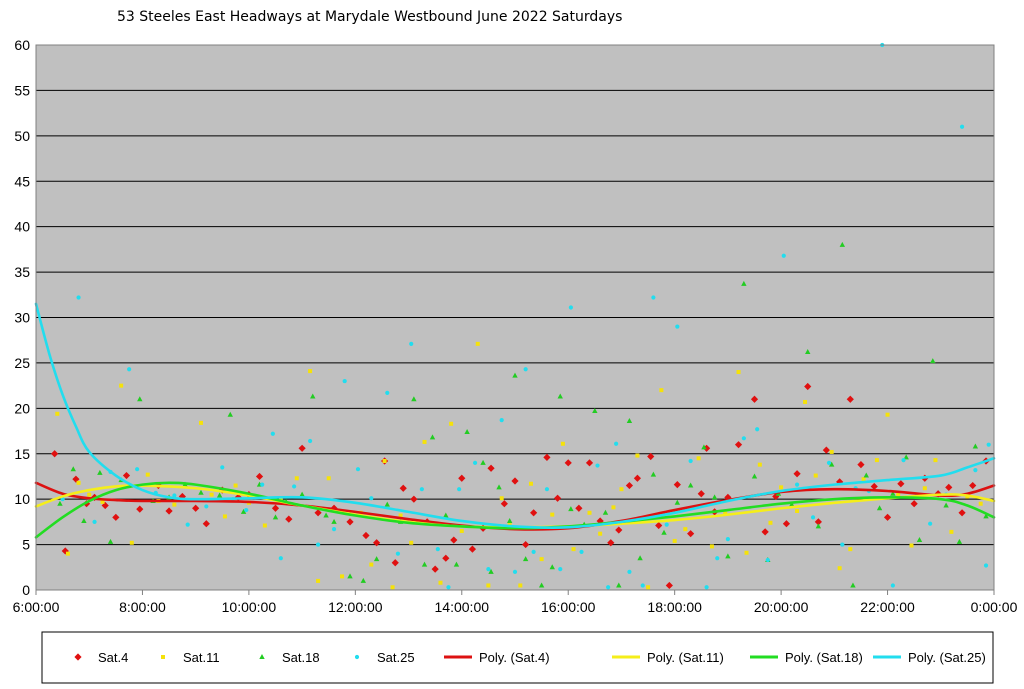 Image resolution: width=1024 pixels, height=689 pixels. Describe the element at coordinates (685, 657) in the screenshot. I see `legend-label: Poly. (Sat.11)` at that location.